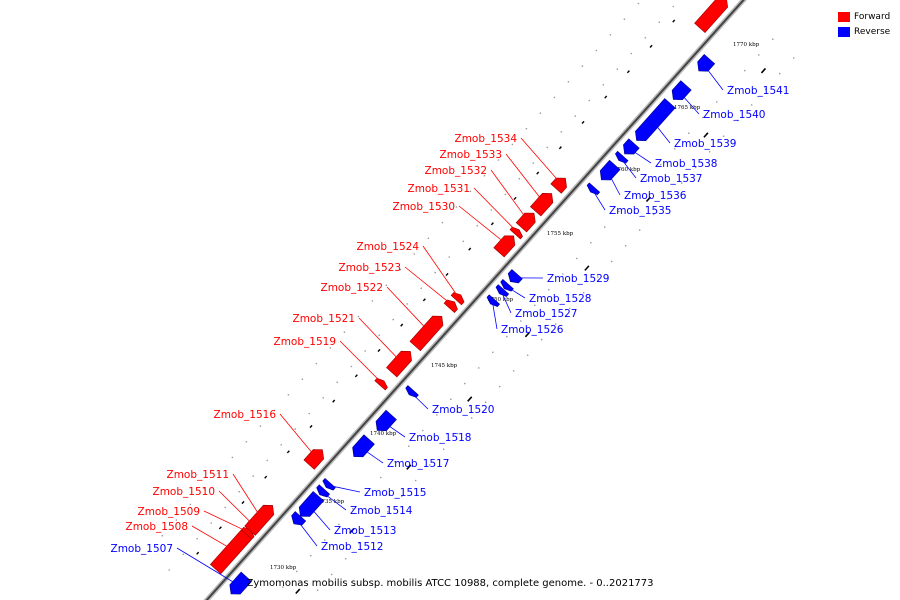 This screenshot has height=600, width=900. What do you see at coordinates (864, 31) in the screenshot?
I see `legend-reverse: Reverse` at bounding box center [864, 31].